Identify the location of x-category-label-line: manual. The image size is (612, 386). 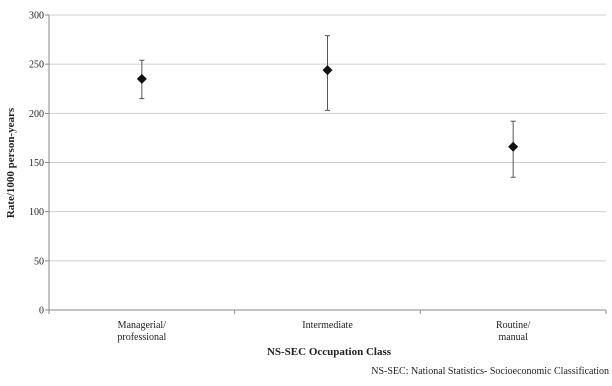
(513, 337).